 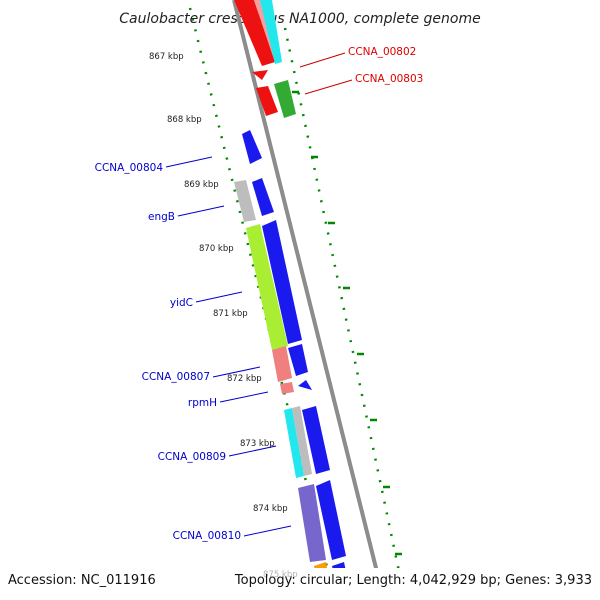 What do you see at coordinates (270, 509) in the screenshot?
I see `kbp-label-874: 874 kbp` at bounding box center [270, 509].